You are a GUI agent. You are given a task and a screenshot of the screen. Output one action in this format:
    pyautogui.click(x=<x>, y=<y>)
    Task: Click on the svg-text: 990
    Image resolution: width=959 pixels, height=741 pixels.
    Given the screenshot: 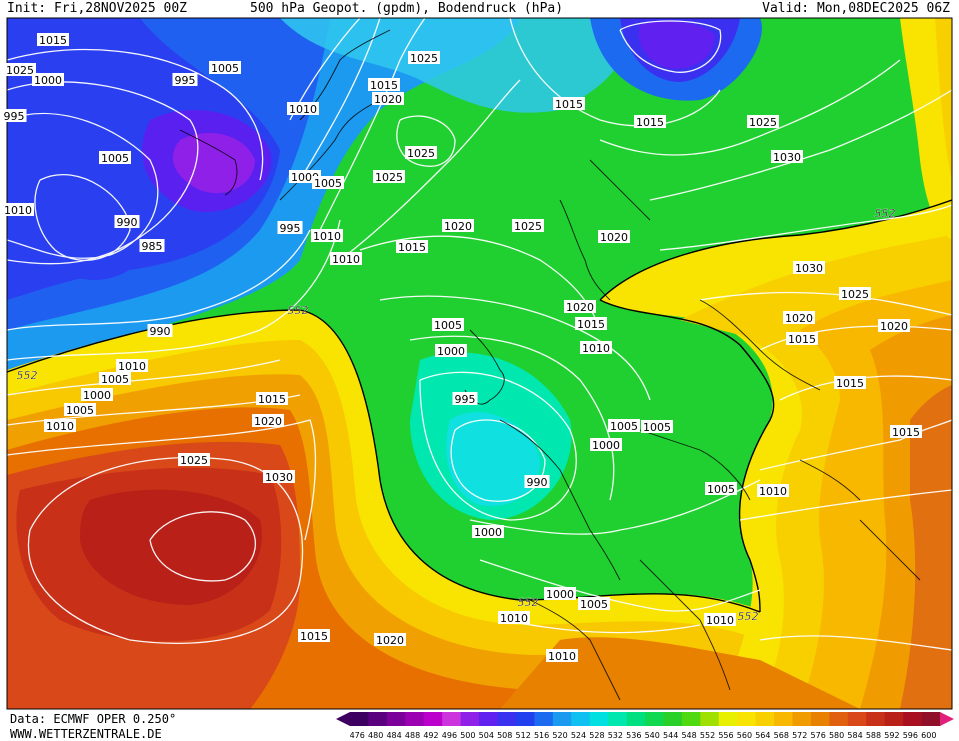 What is the action you would take?
    pyautogui.click(x=537, y=482)
    